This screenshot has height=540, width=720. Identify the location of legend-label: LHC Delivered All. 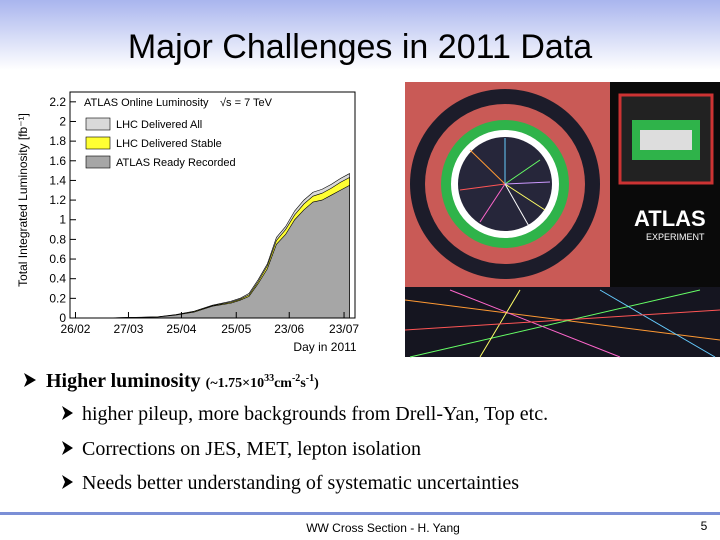
(159, 125).